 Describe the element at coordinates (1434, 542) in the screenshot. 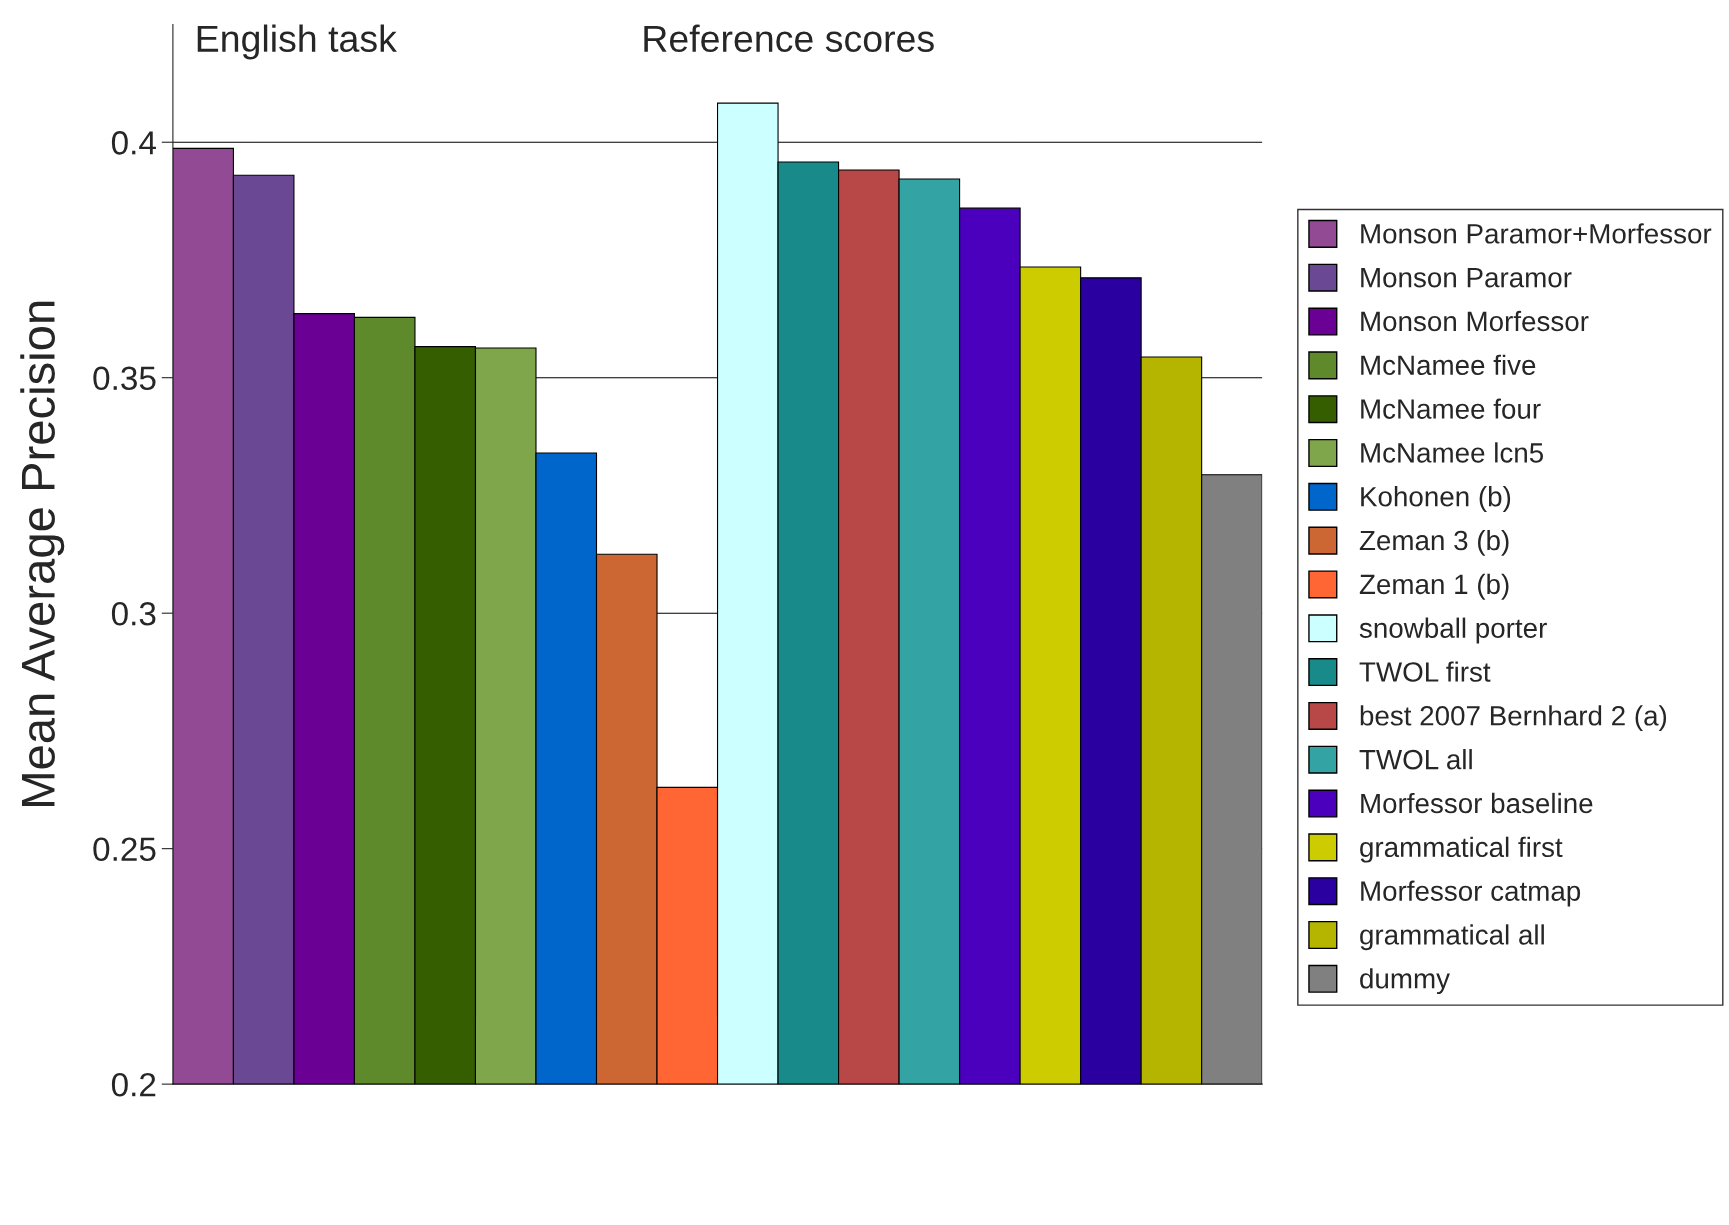

I see `legend-label: Zeman 3 (b)` at that location.